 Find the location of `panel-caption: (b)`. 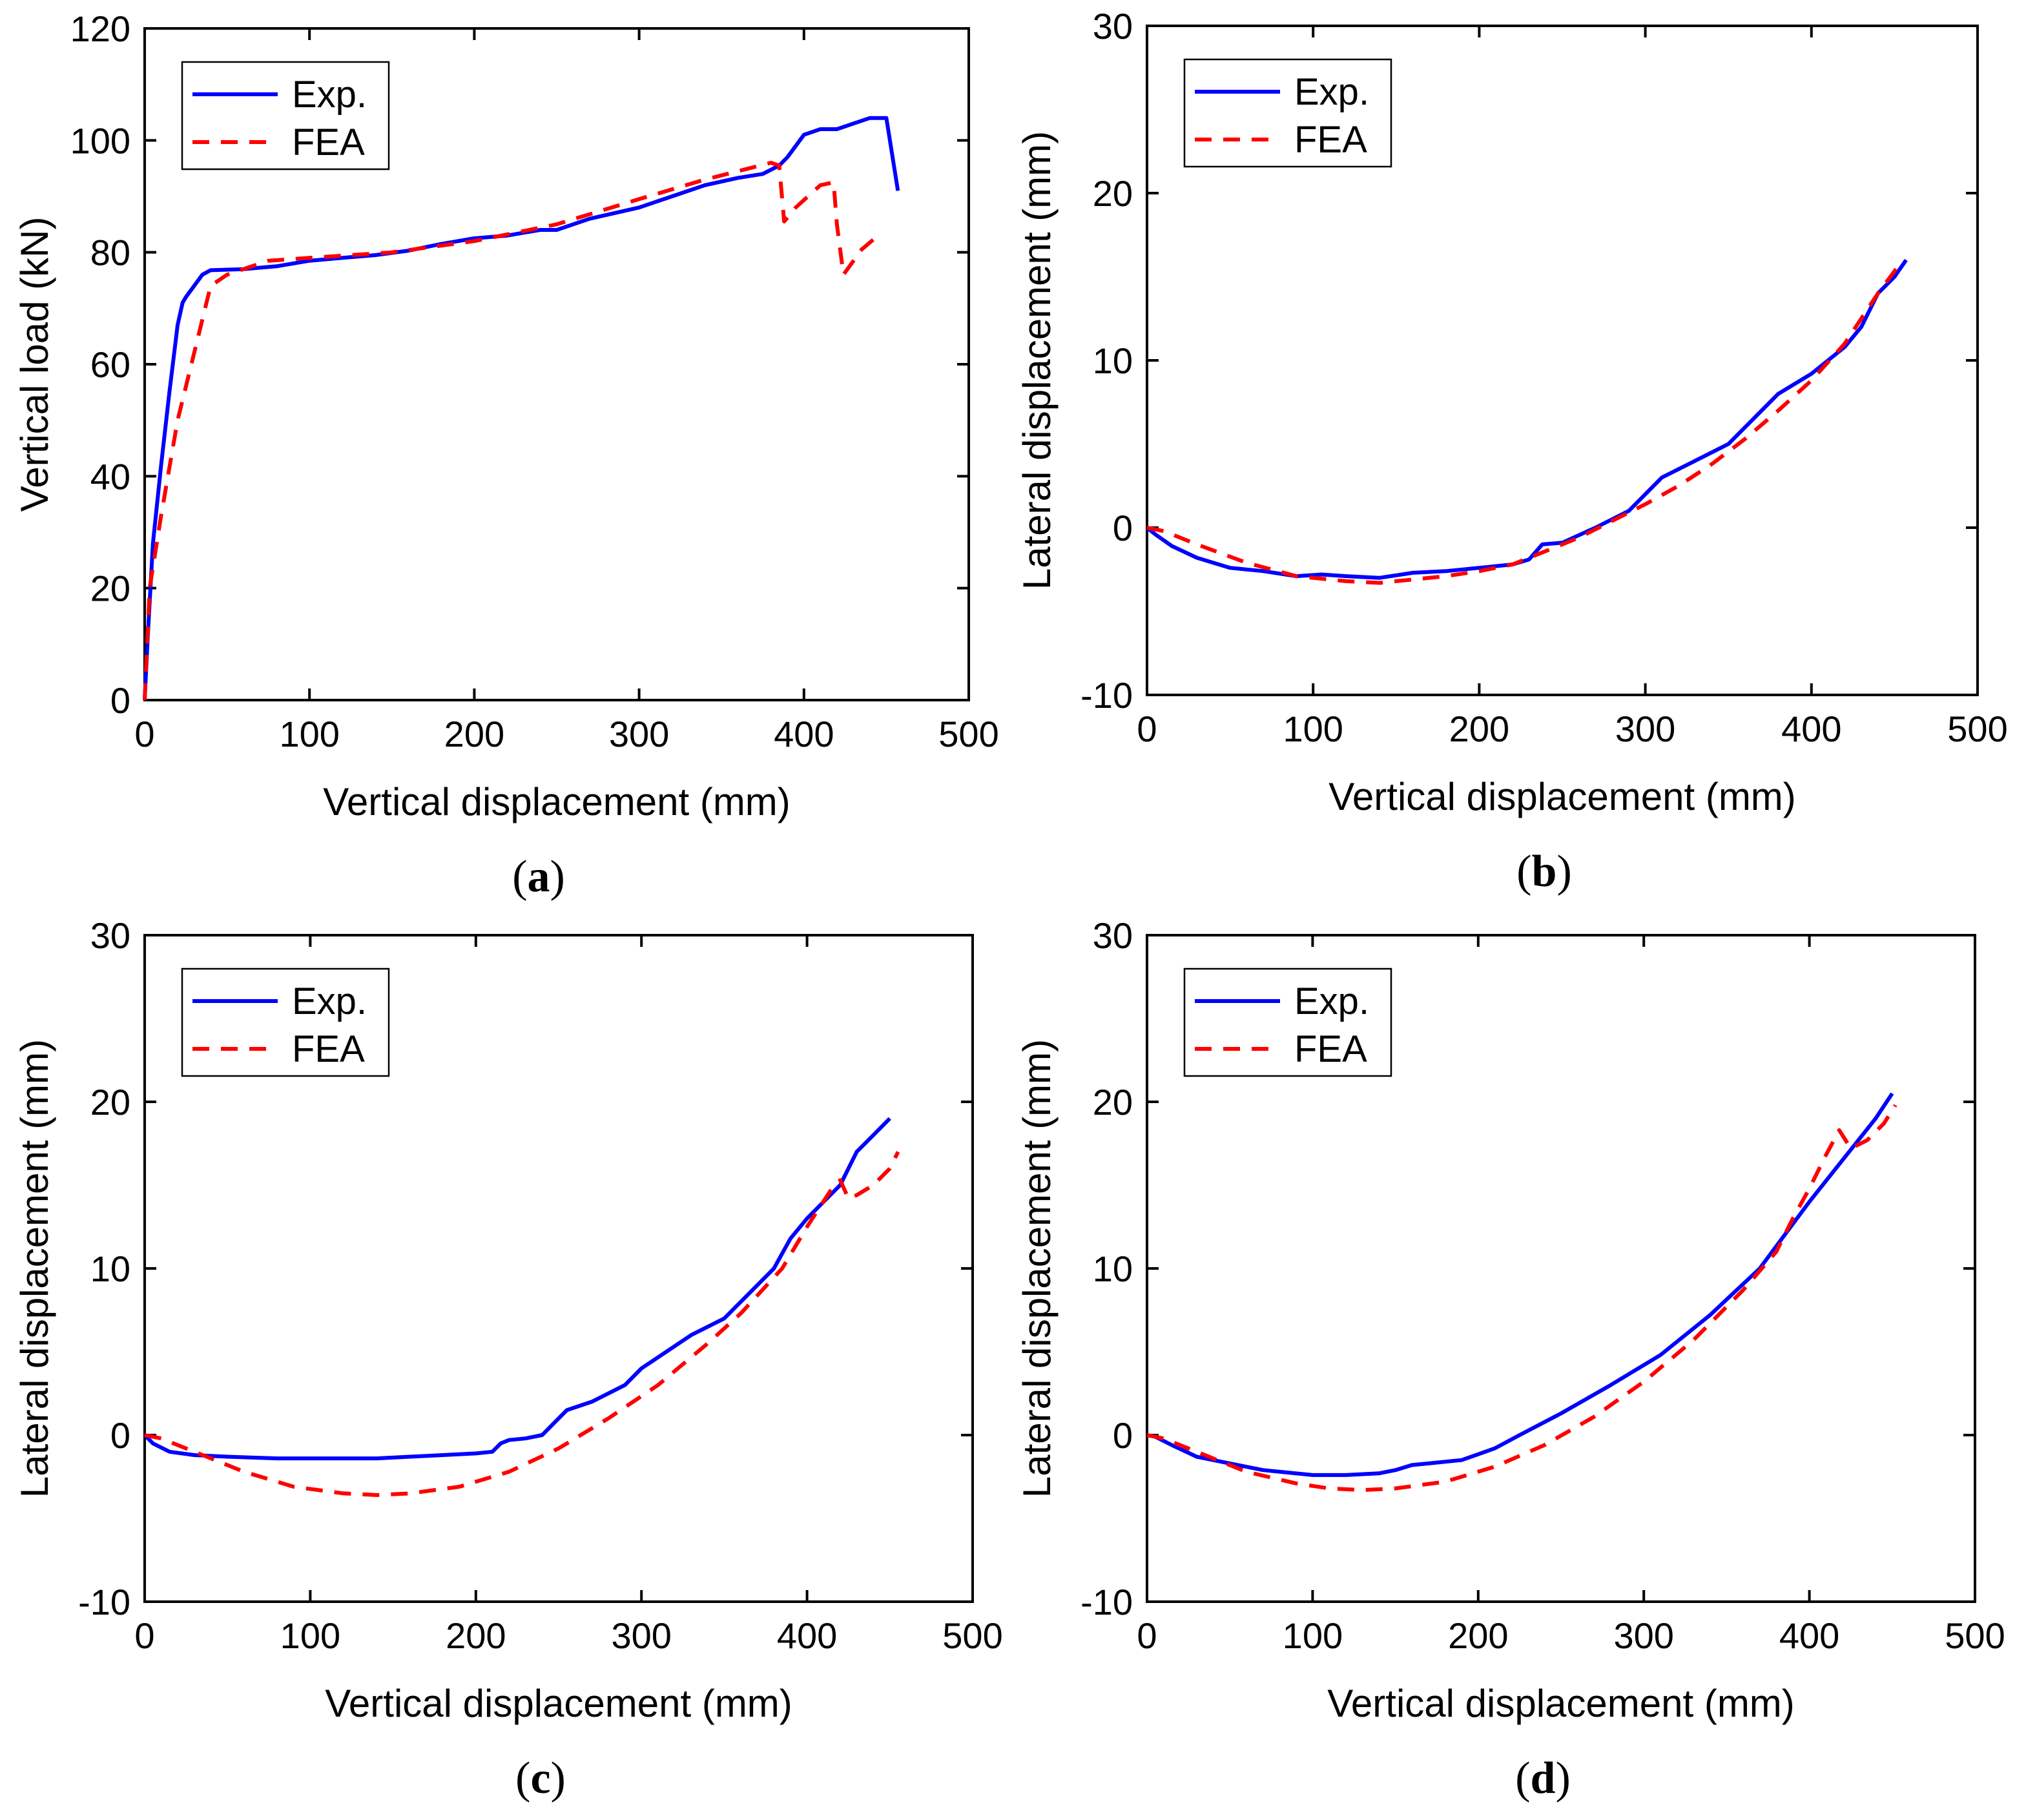

panel-caption: (b) is located at coordinates (1544, 871).